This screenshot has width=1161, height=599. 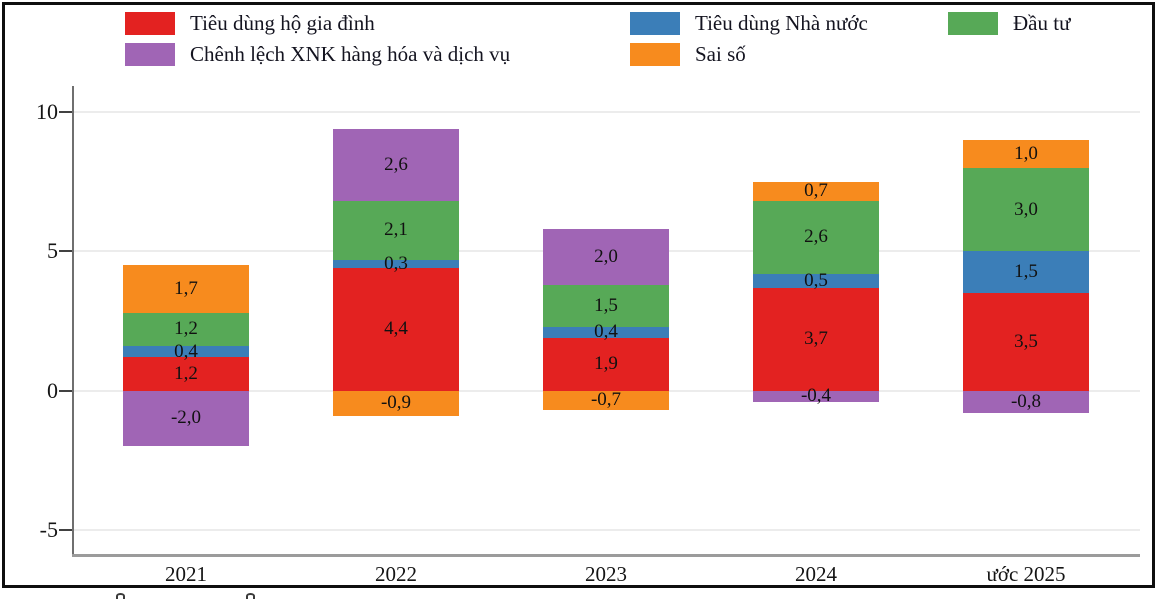 I want to click on bar-segment-value: 3,7, so click(x=816, y=339).